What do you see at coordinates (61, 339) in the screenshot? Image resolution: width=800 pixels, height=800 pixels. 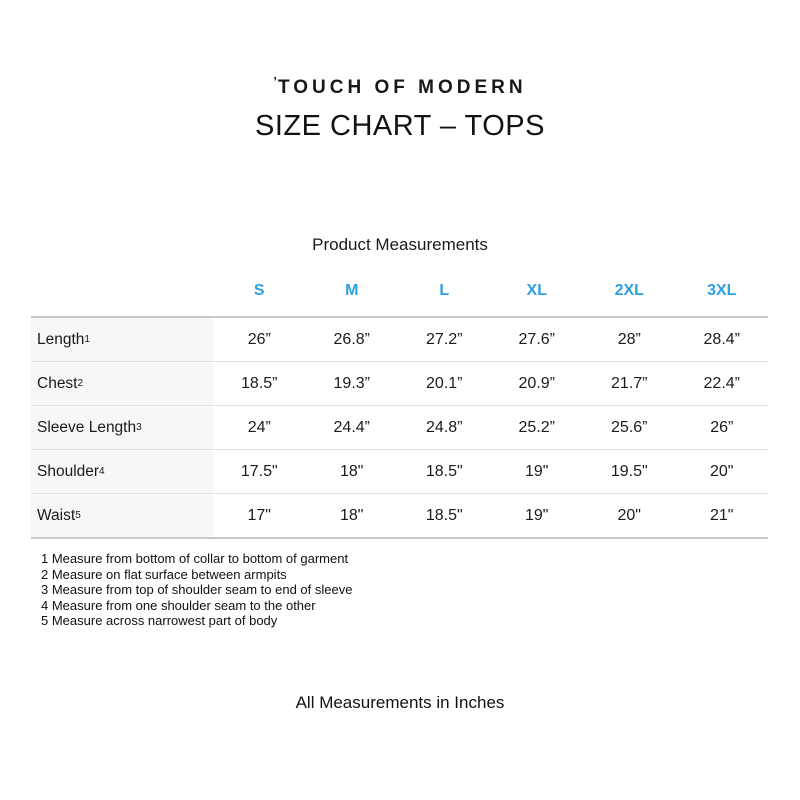 I see `row-label-text: Length` at bounding box center [61, 339].